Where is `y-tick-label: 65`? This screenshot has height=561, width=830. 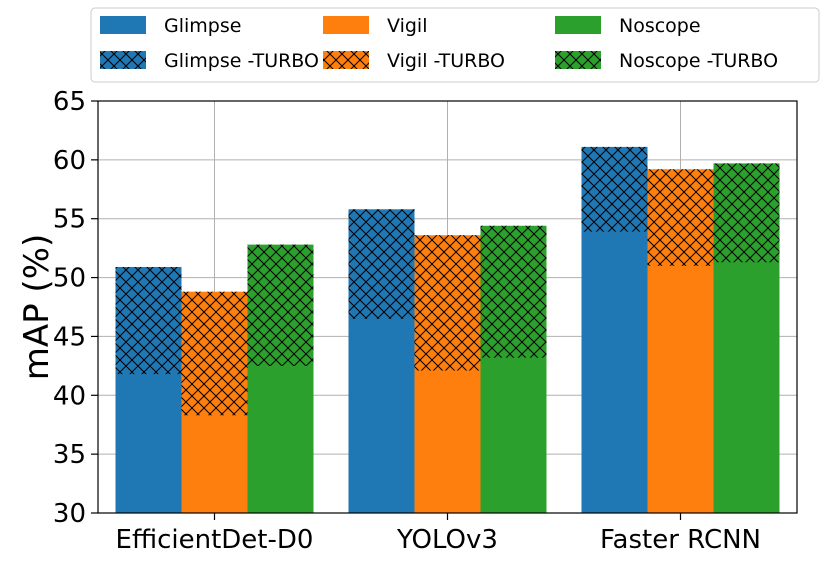 y-tick-label: 65 is located at coordinates (69, 102).